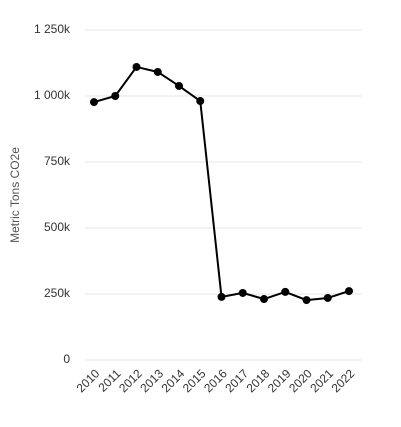 Image resolution: width=401 pixels, height=427 pixels. Describe the element at coordinates (66, 359) in the screenshot. I see `y-tick-label: 0` at that location.